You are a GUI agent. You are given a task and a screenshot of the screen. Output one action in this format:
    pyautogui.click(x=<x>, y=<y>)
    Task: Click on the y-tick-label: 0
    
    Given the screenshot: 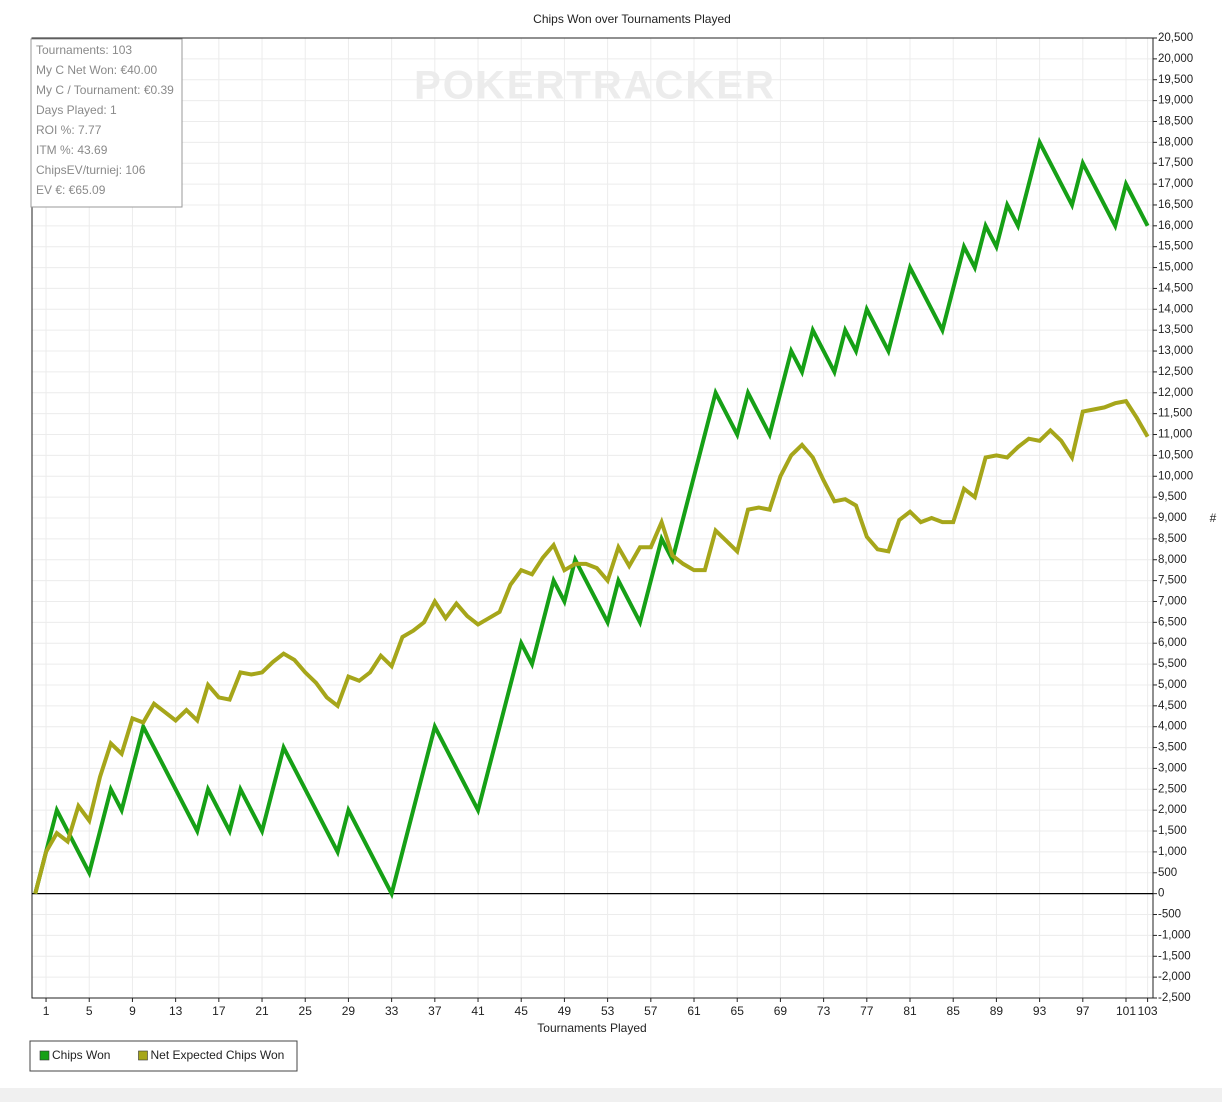 What is the action you would take?
    pyautogui.click(x=1161, y=894)
    